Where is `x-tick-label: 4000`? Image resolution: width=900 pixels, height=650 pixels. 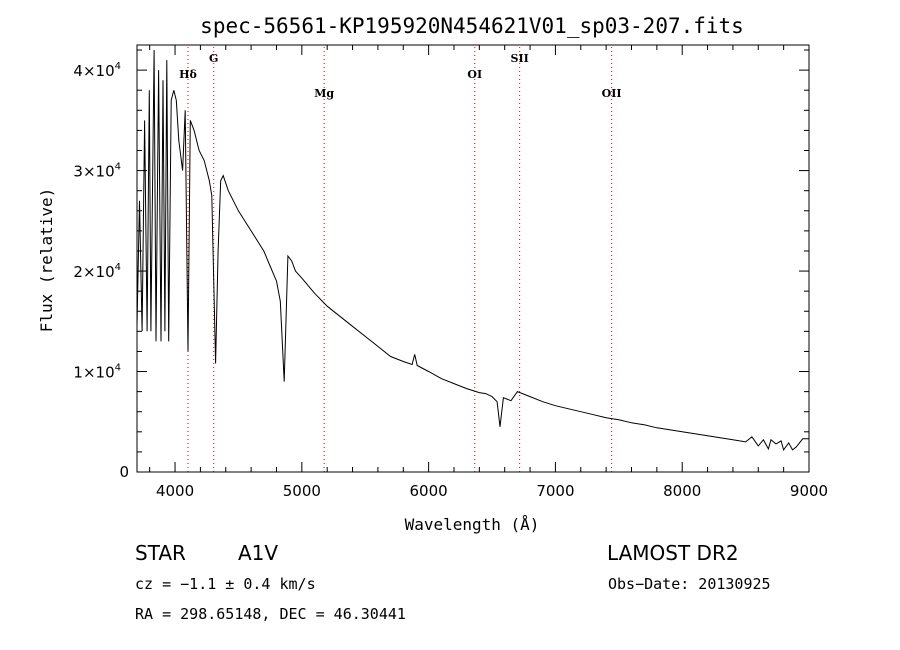
x-tick-label: 4000 is located at coordinates (175, 491).